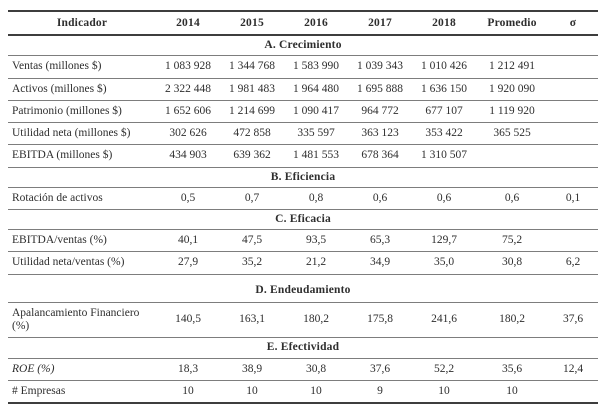  I want to click on cell-value: 639 362, so click(252, 156).